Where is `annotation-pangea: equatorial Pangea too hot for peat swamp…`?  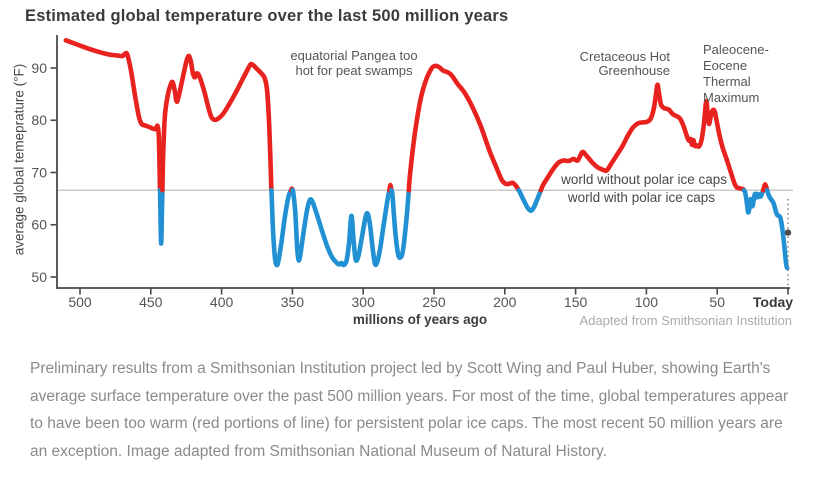
annotation-pangea: equatorial Pangea too hot for peat swamp… is located at coordinates (354, 63).